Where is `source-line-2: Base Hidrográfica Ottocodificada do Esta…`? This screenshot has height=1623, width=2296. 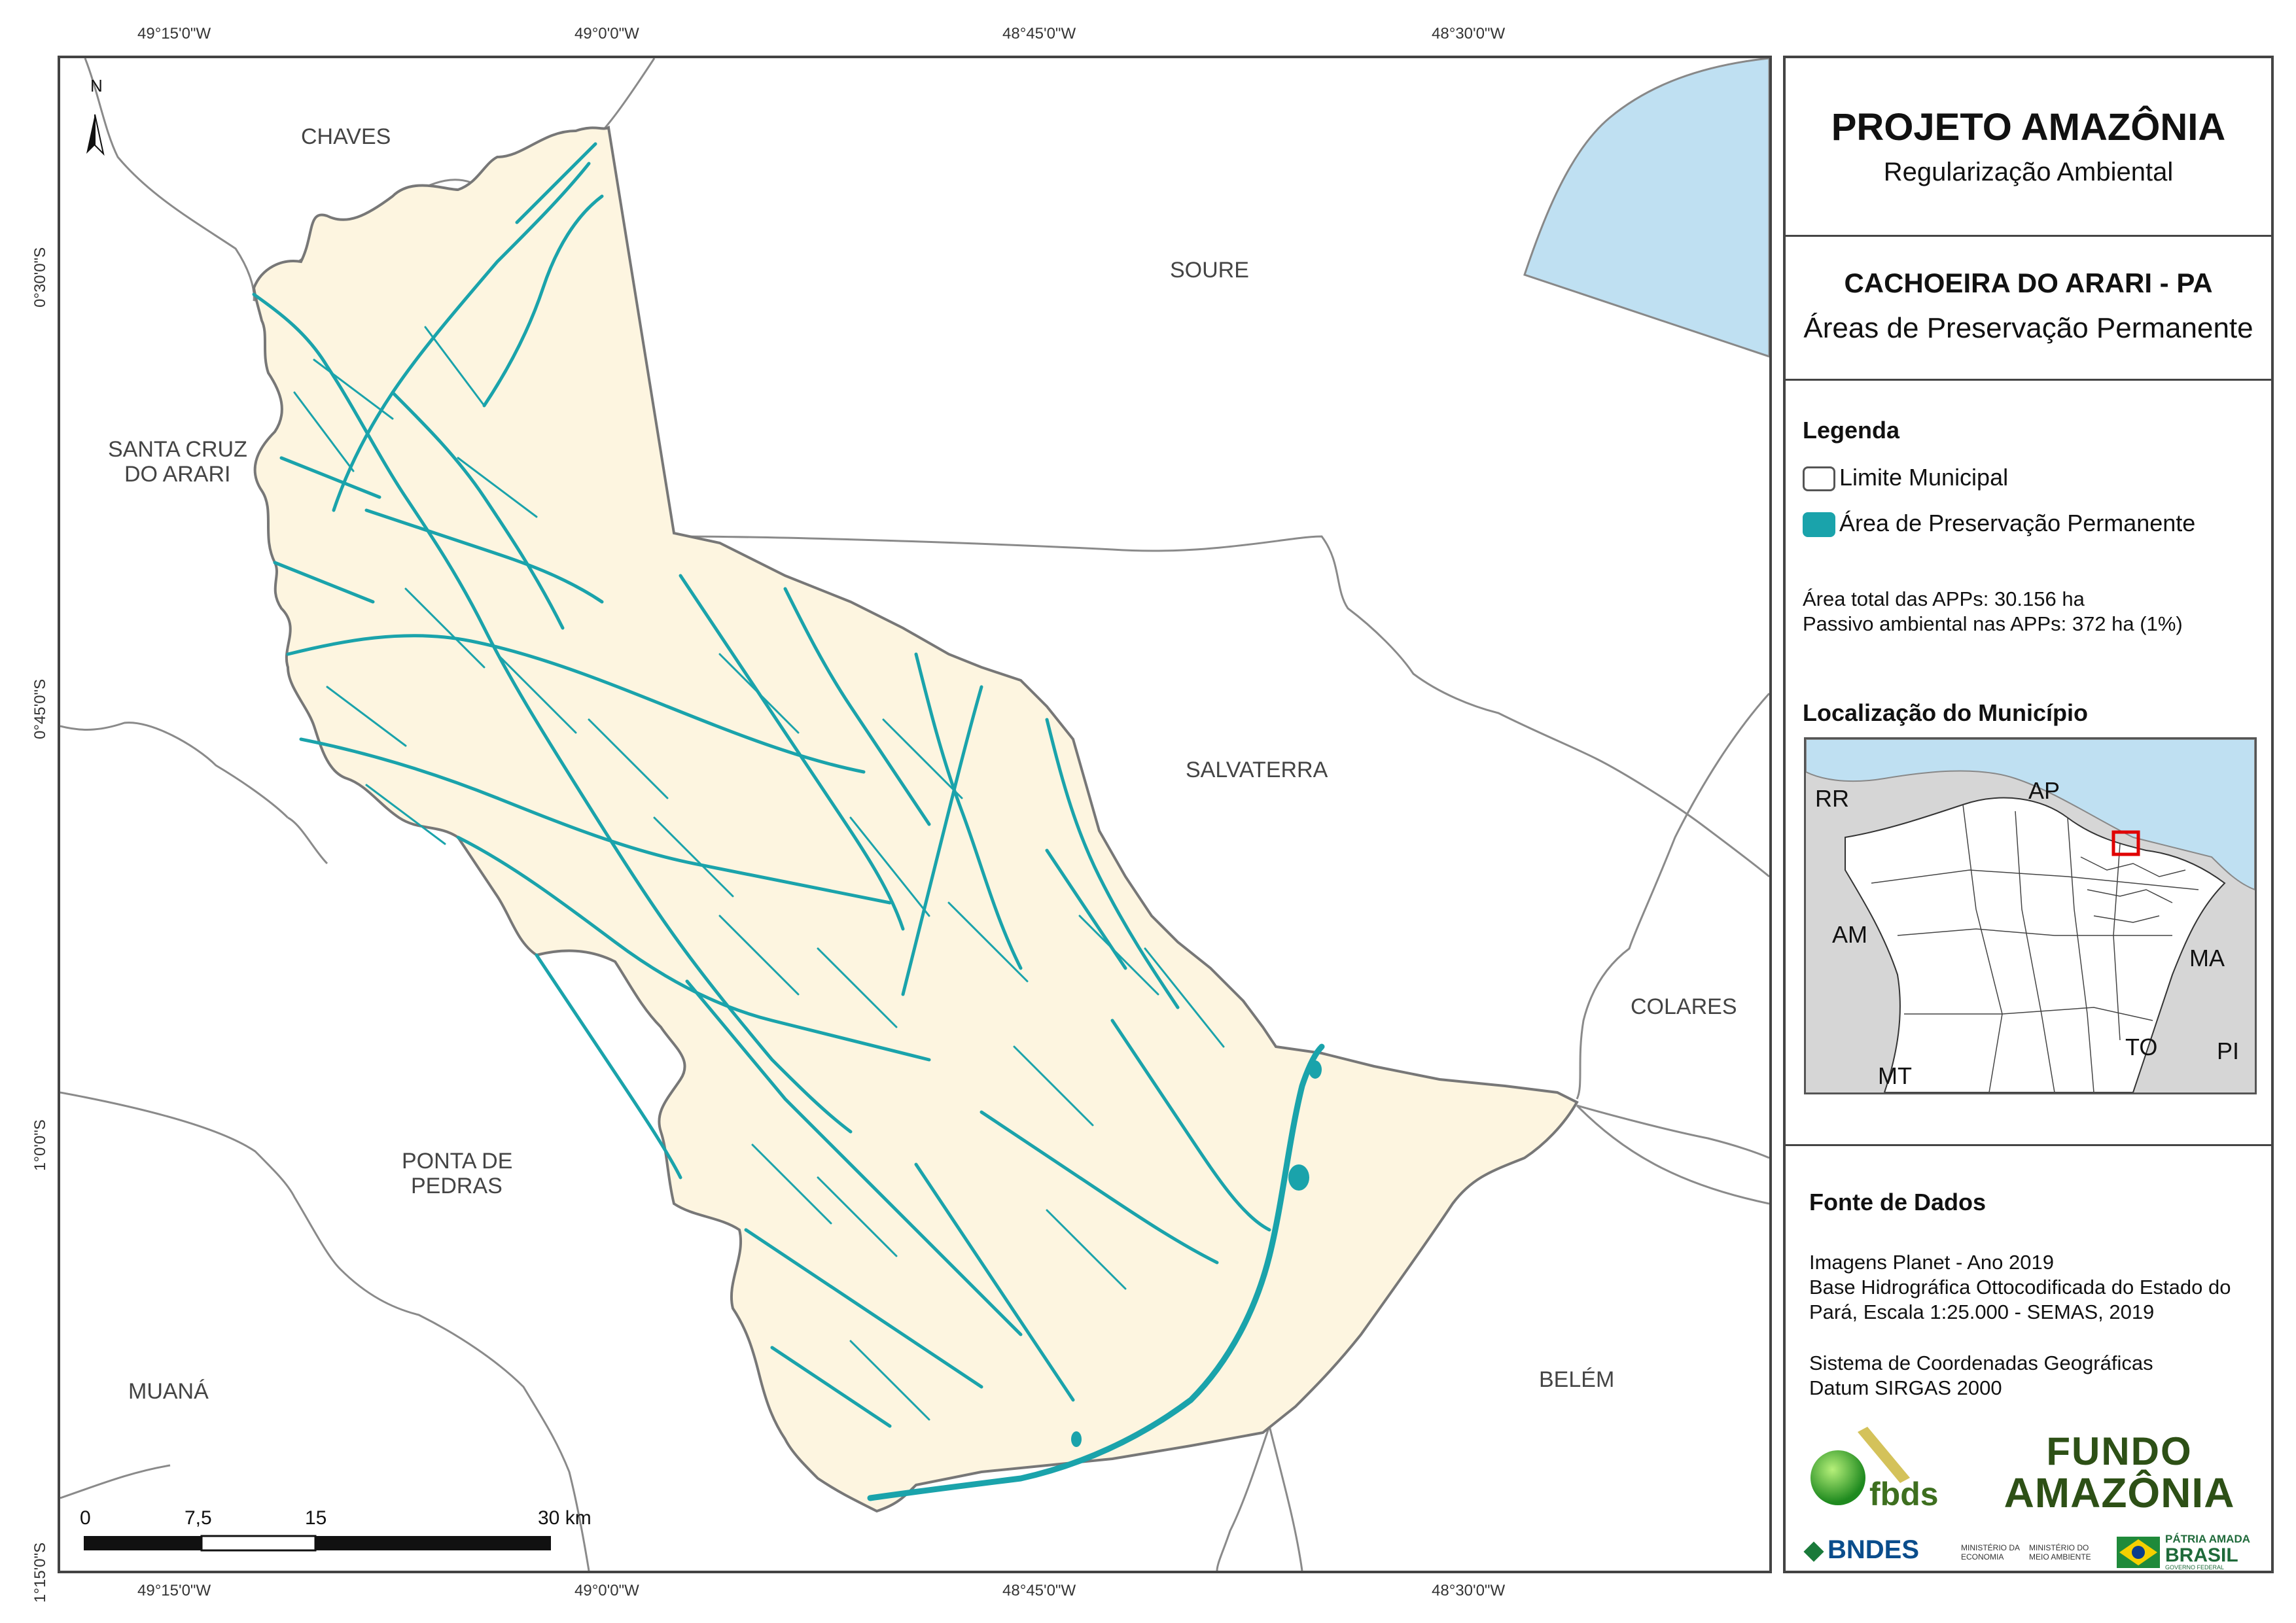
source-line-2: Base Hidrográfica Ottocodificada do Esta… is located at coordinates (2020, 1288).